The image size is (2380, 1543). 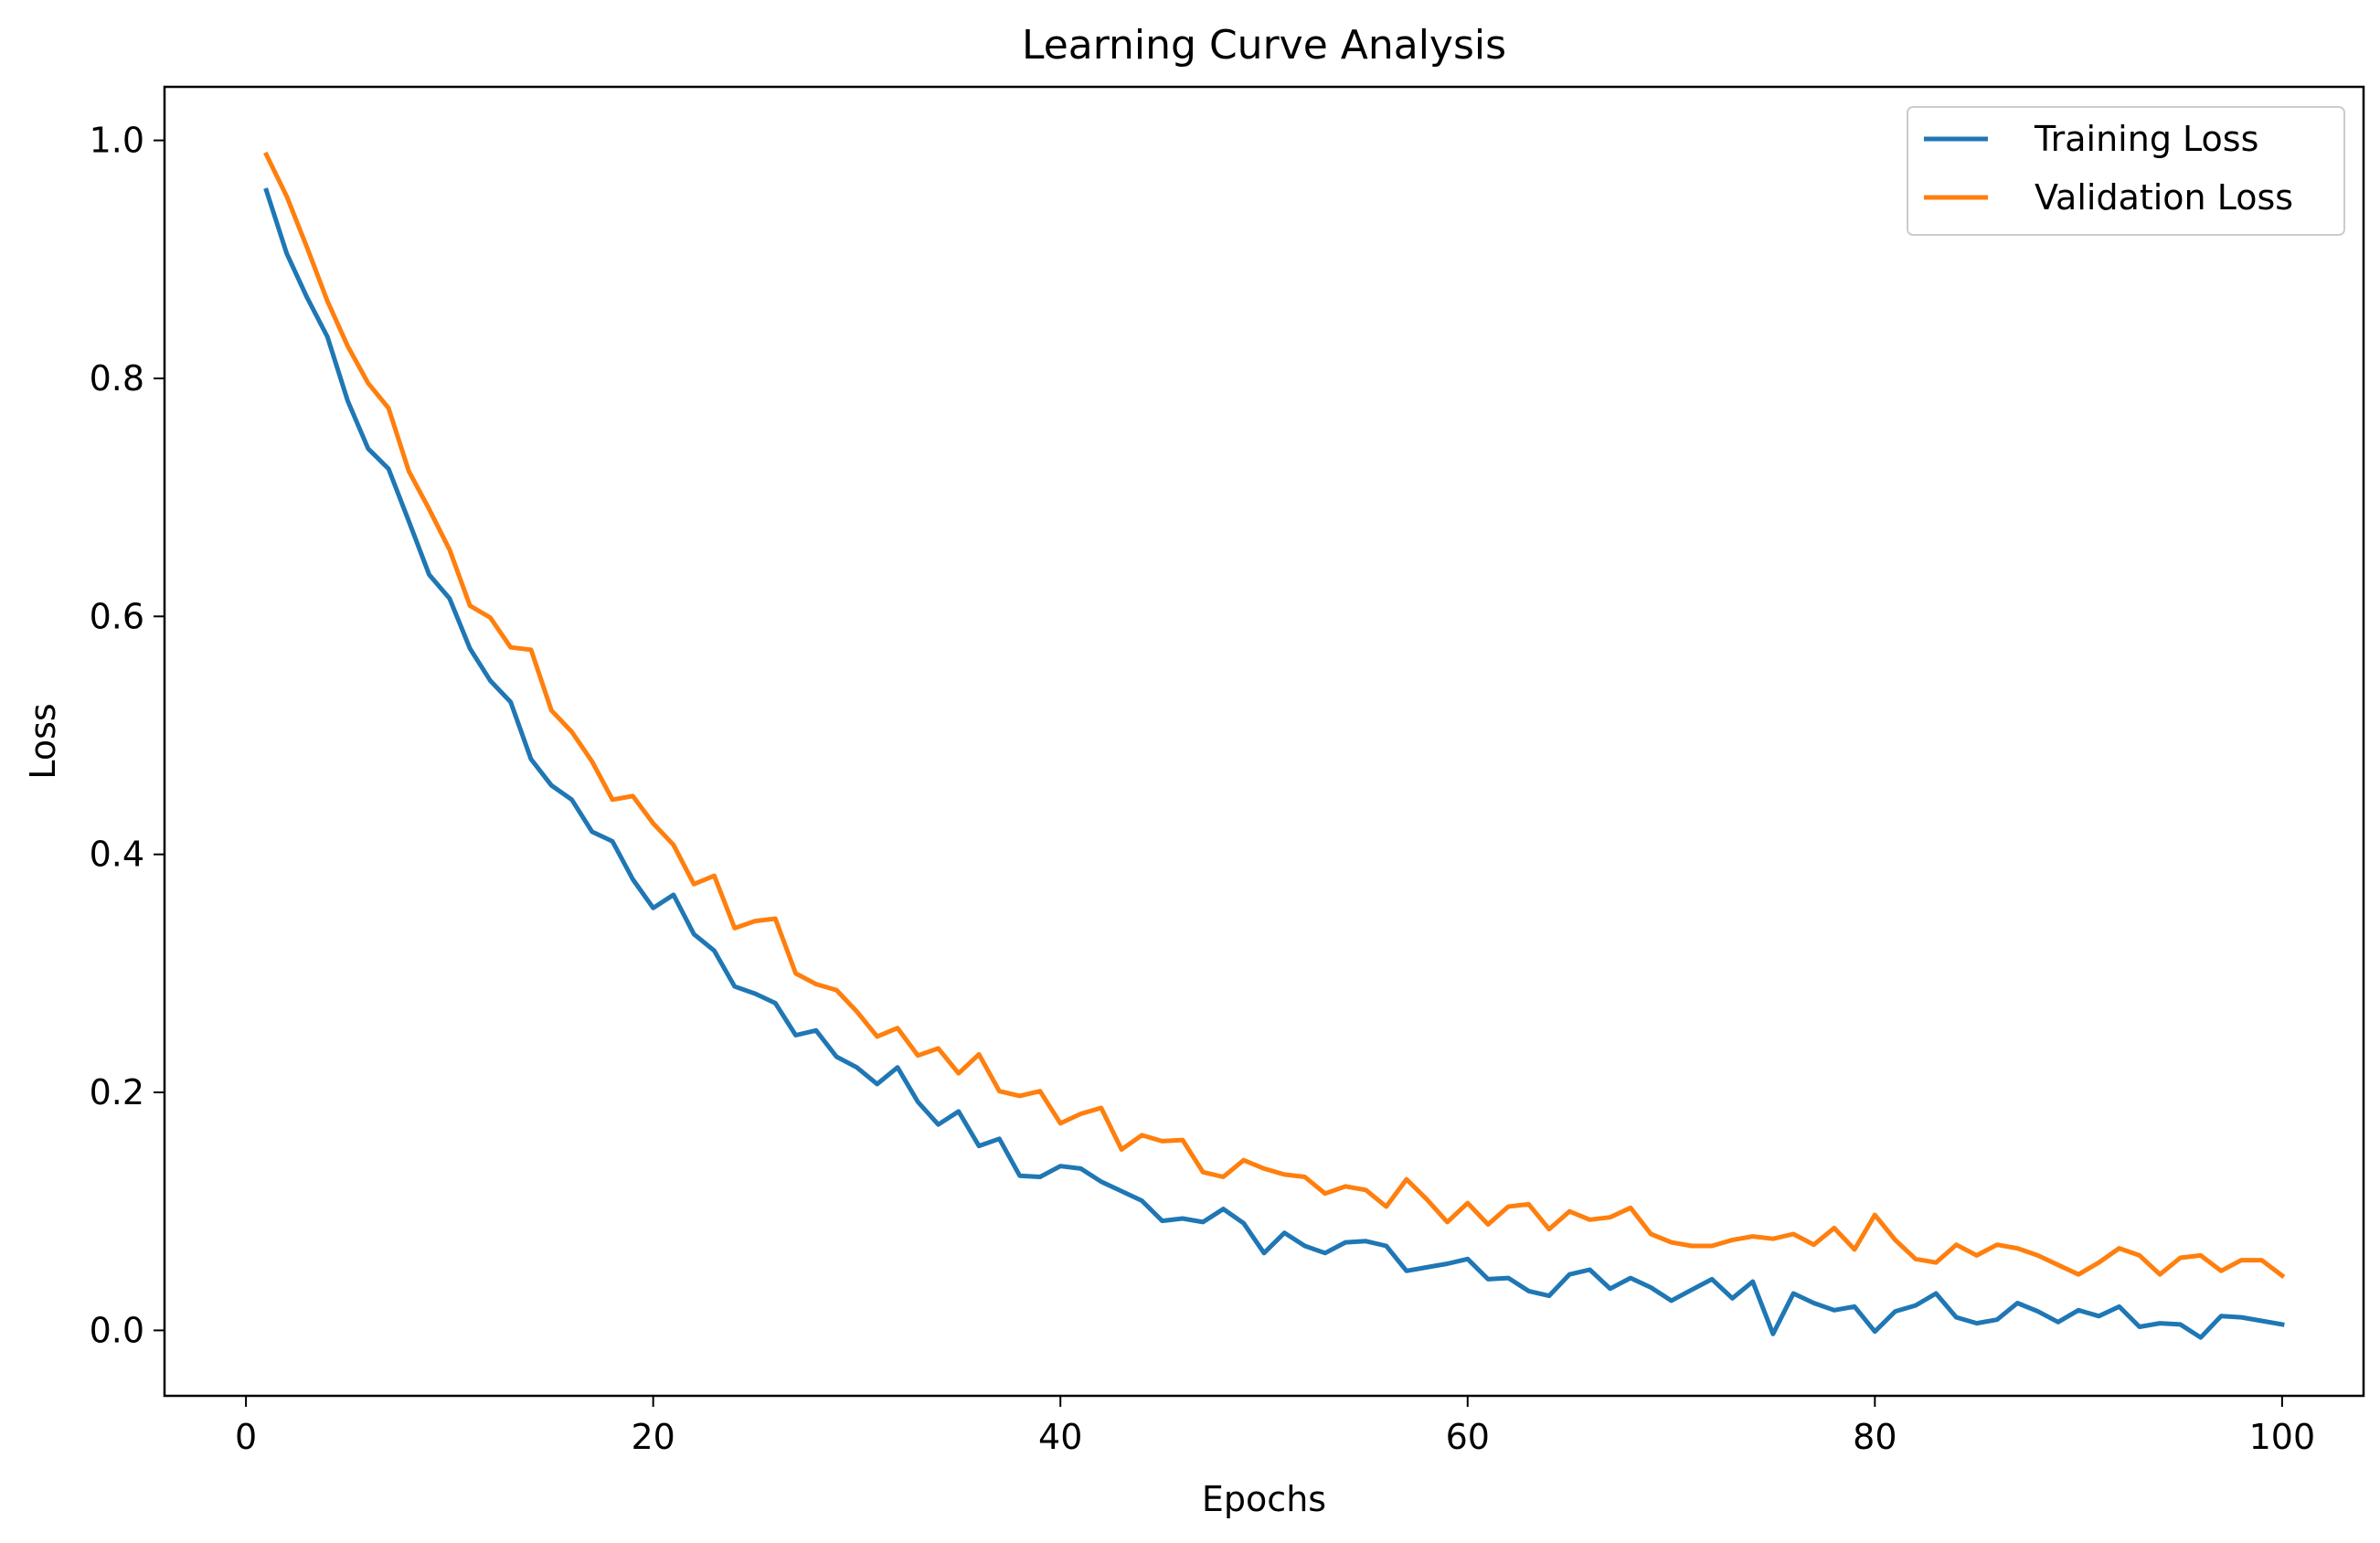 I want to click on chart-title: Learning Curve Analysis, so click(x=1264, y=45).